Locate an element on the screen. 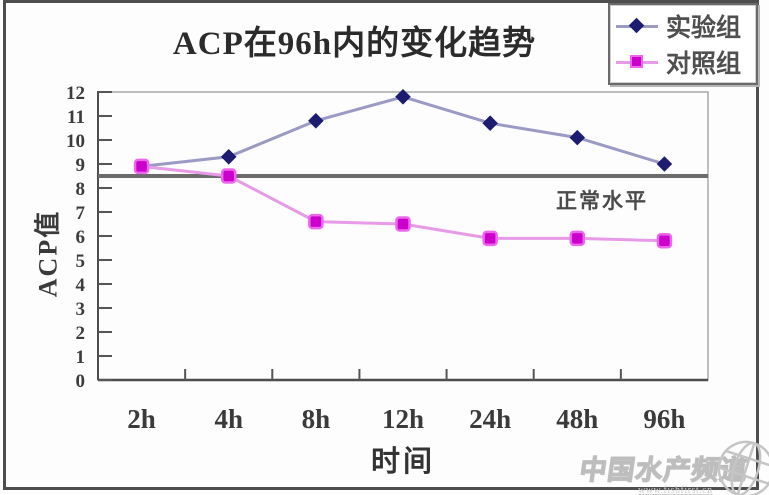 The width and height of the screenshot is (769, 495). legend-label-control: 对照组 is located at coordinates (704, 64).